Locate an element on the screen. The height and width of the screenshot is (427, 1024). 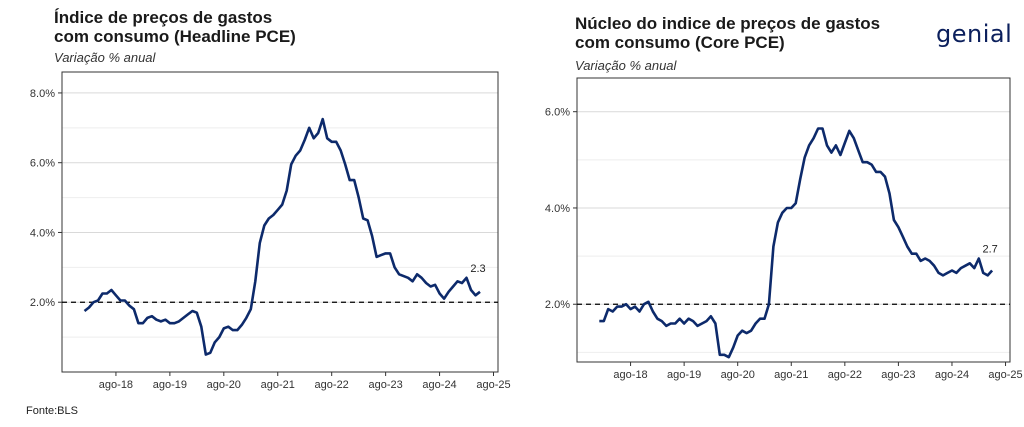
chart-title-line1: Núcleo do indice de preços de gastos is located at coordinates (728, 23).